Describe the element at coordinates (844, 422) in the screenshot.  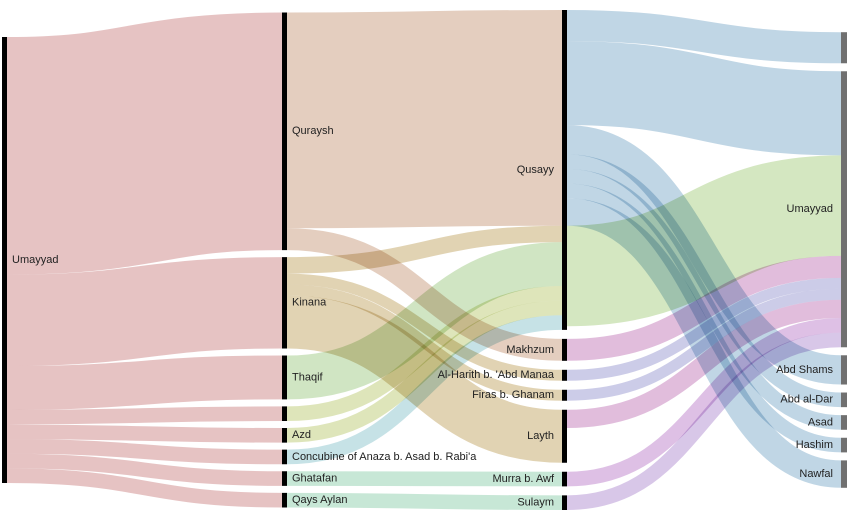
I see `node-asad` at that location.